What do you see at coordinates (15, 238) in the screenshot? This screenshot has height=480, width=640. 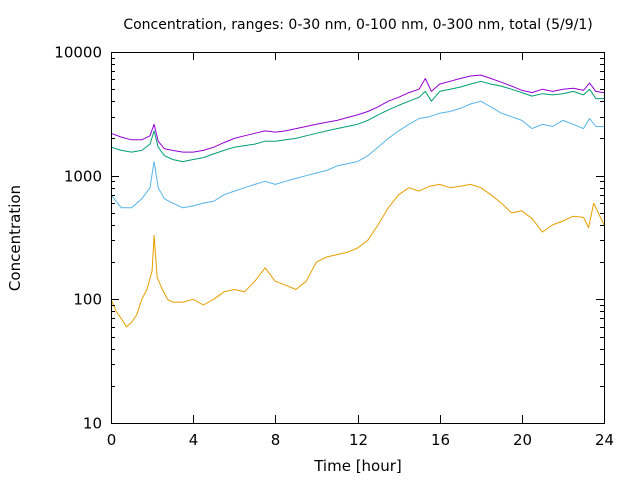 I see `y-axis-label: Concentration` at bounding box center [15, 238].